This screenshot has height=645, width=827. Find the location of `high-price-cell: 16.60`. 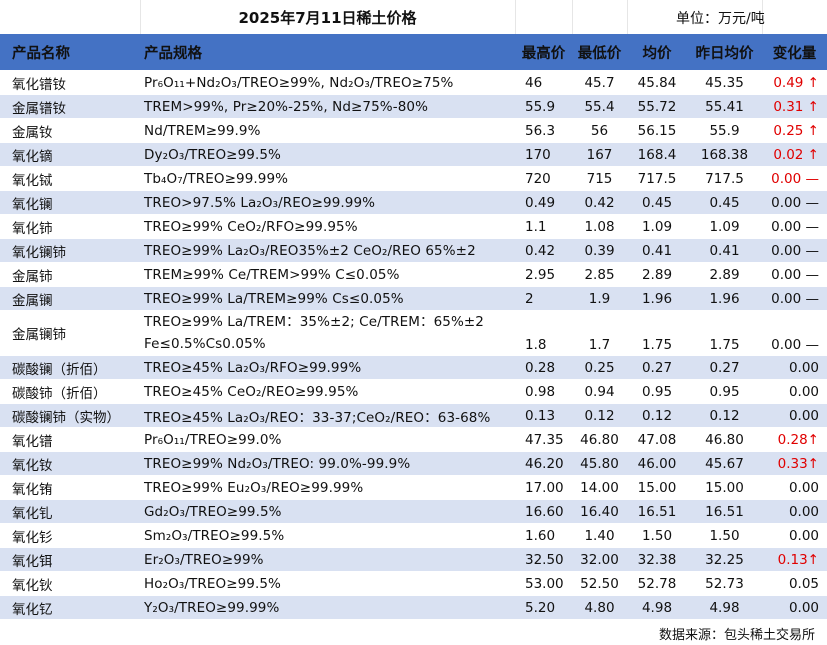

high-price-cell: 16.60 is located at coordinates (543, 511).